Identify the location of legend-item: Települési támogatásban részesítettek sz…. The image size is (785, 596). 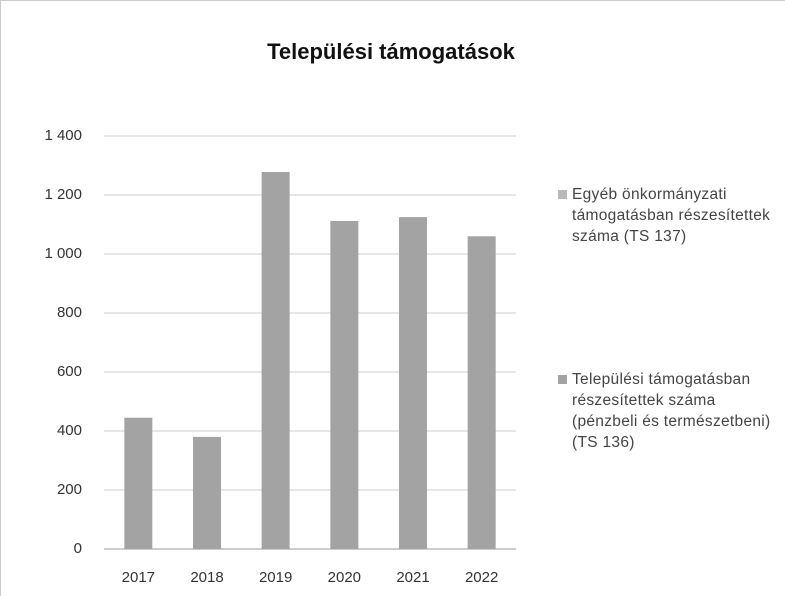
(665, 411).